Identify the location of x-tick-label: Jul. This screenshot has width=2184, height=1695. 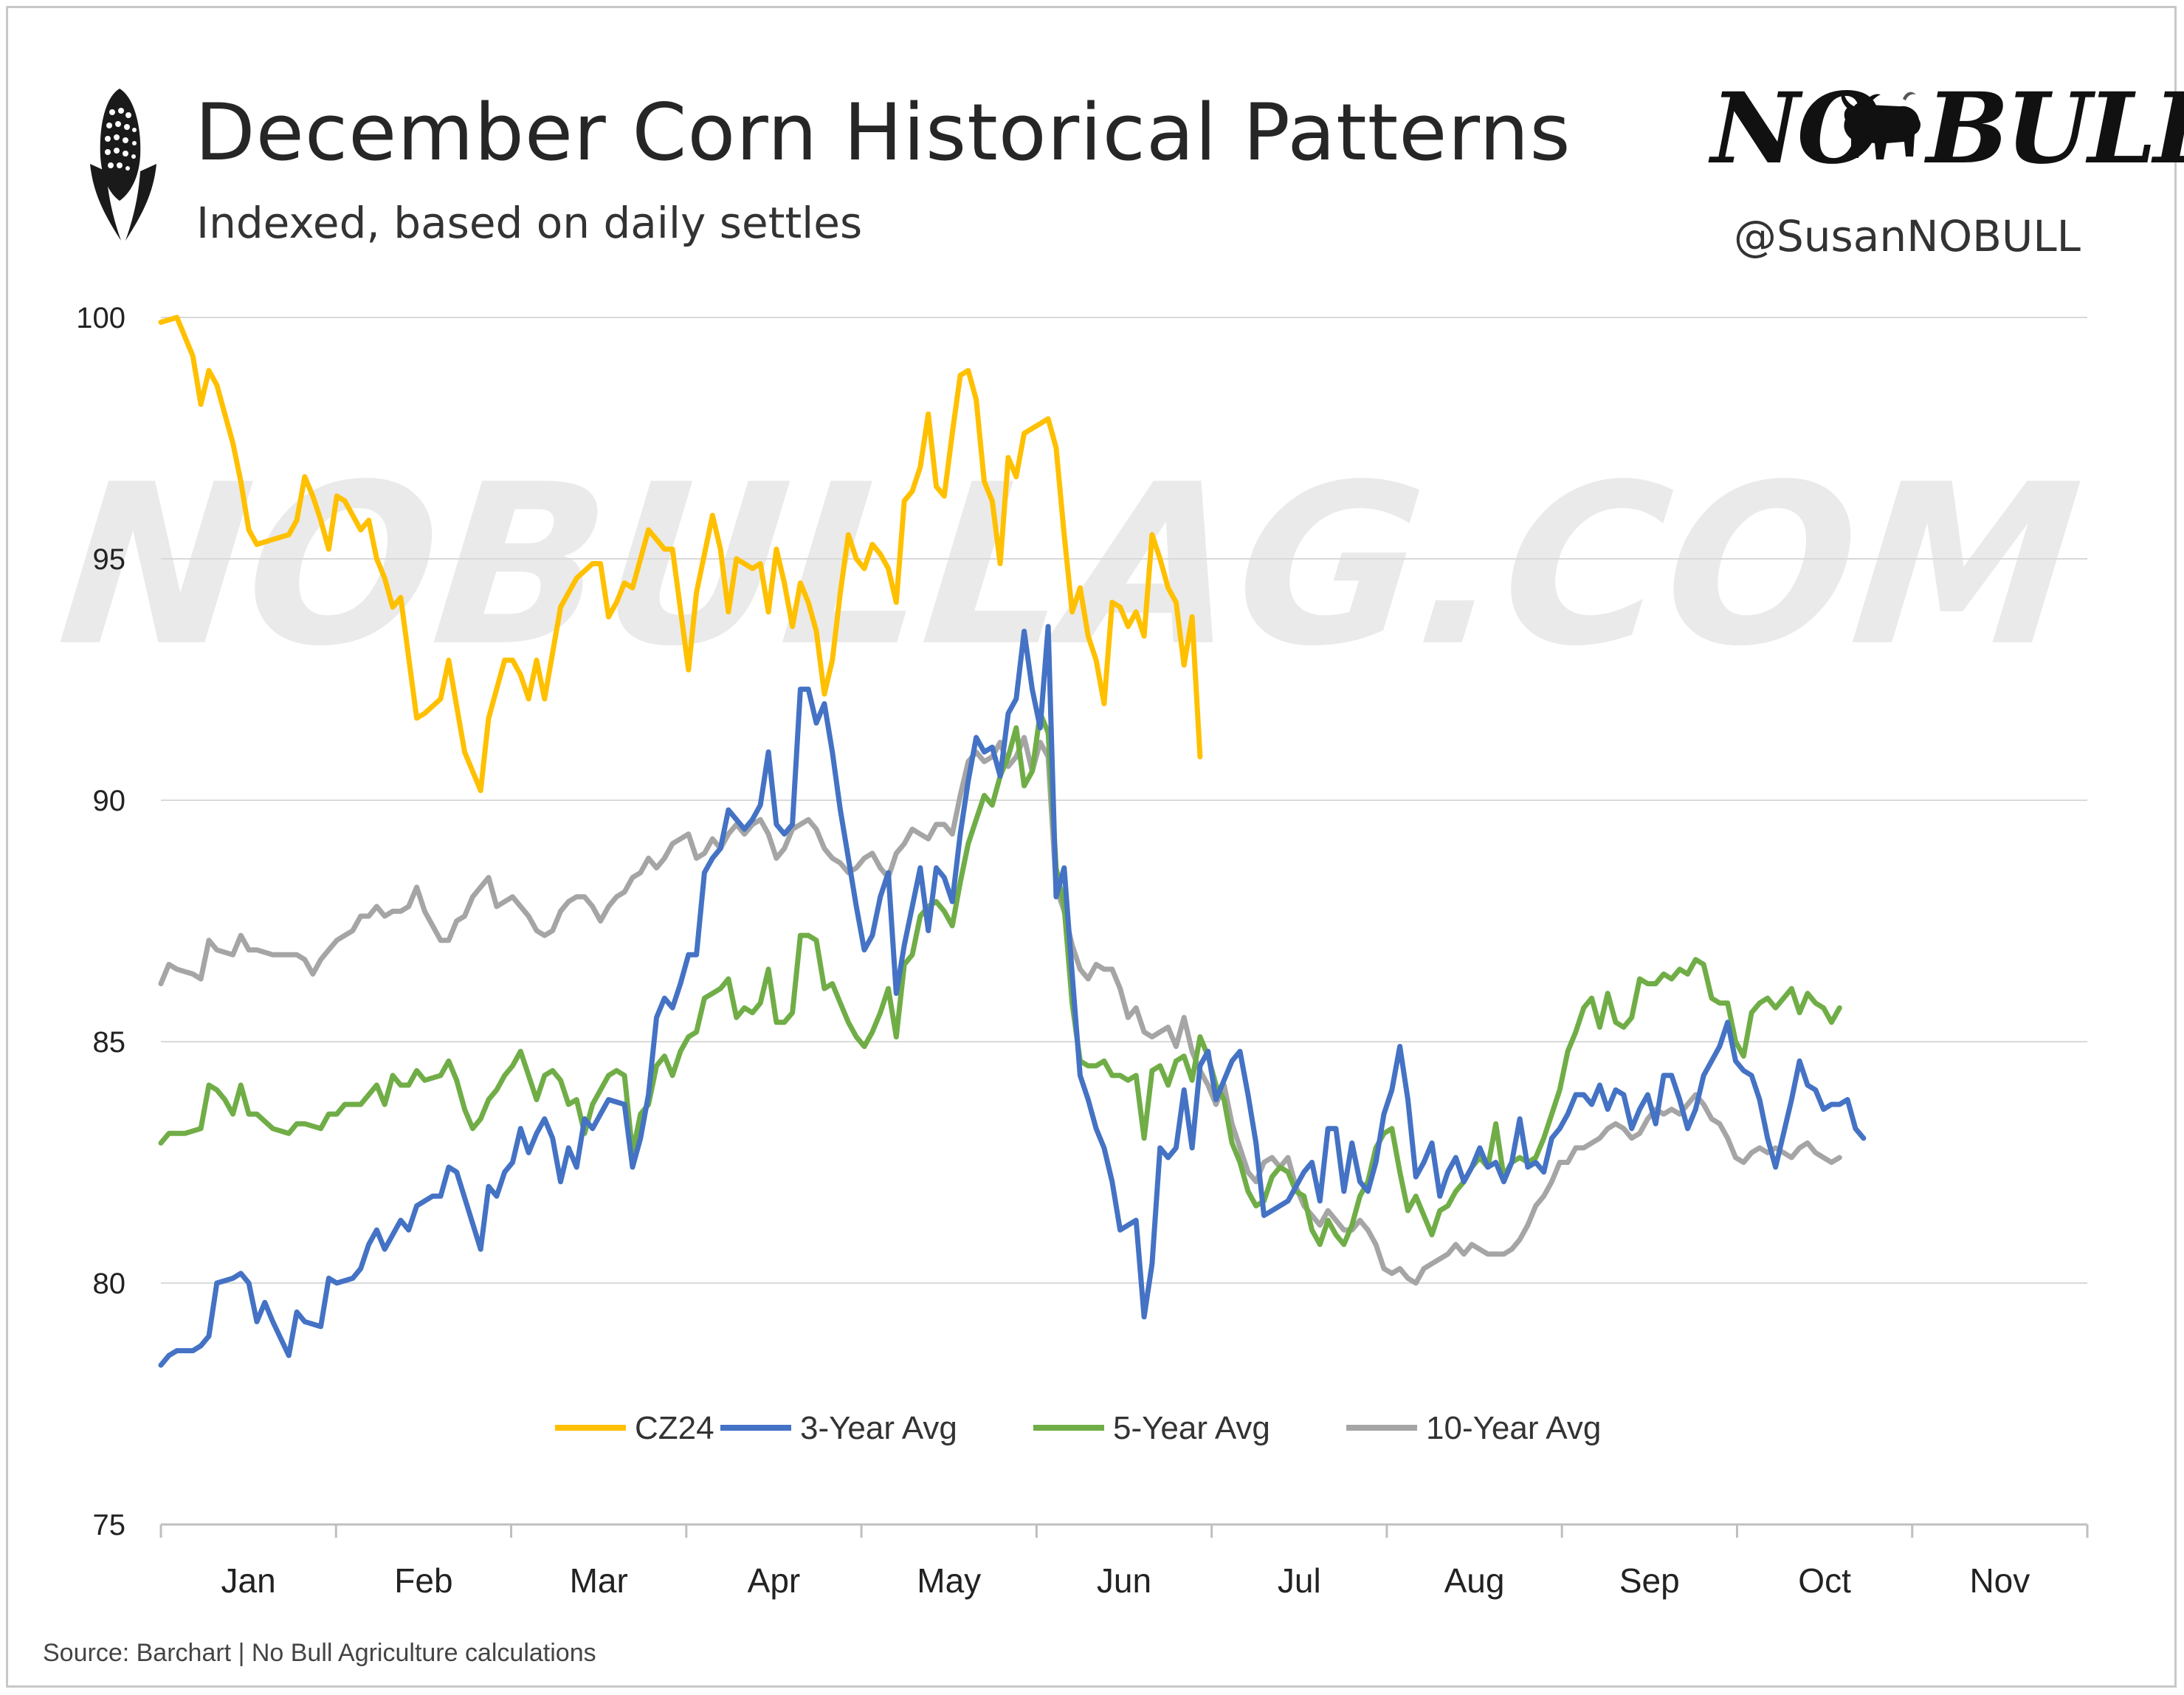
(1299, 1580).